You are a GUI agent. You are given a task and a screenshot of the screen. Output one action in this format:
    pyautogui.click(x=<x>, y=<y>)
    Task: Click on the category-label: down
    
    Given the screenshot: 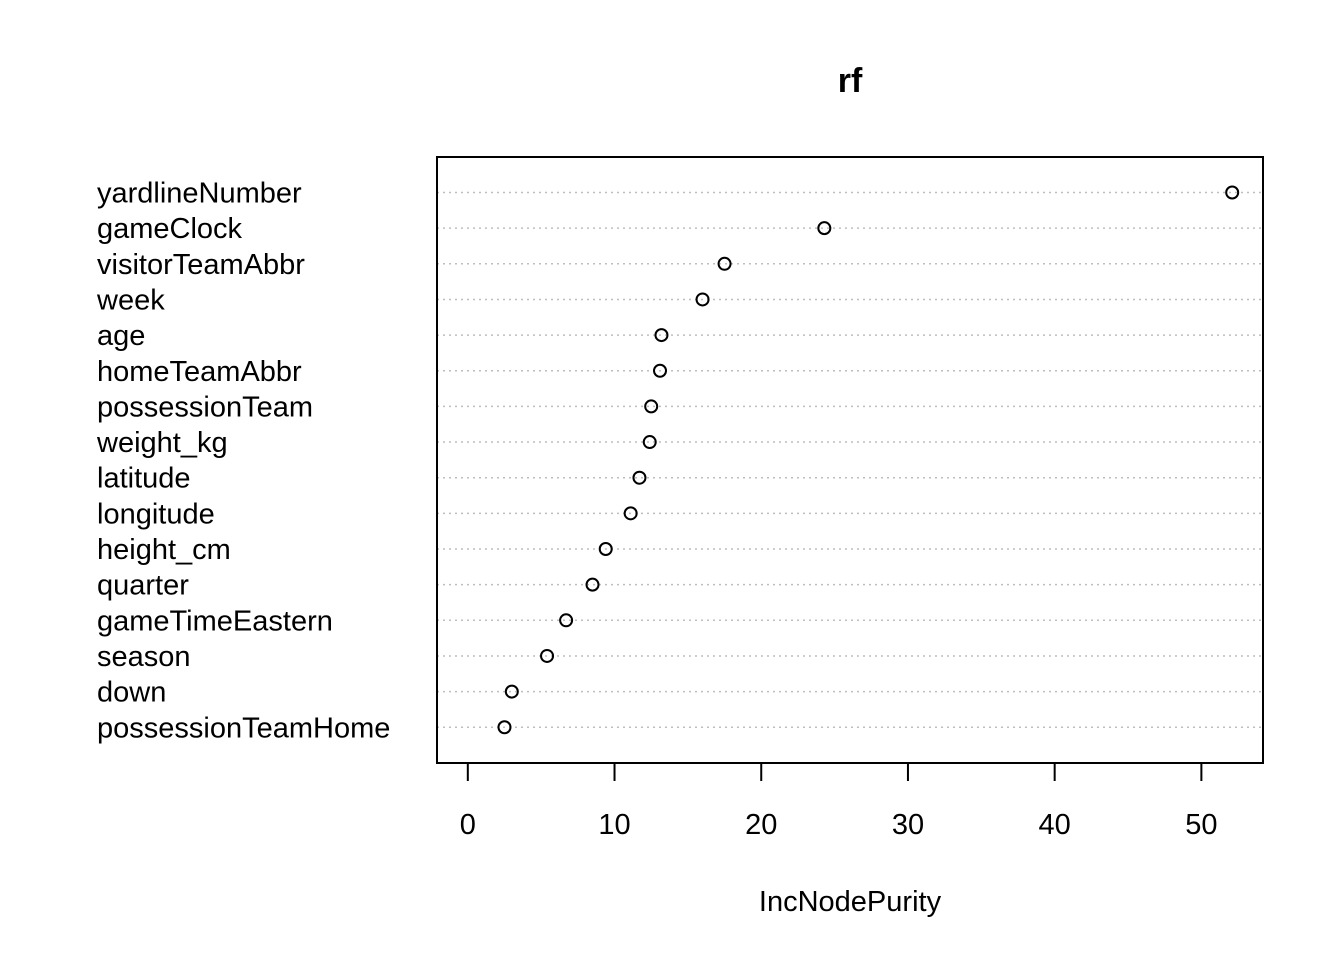 What is the action you would take?
    pyautogui.click(x=131, y=693)
    